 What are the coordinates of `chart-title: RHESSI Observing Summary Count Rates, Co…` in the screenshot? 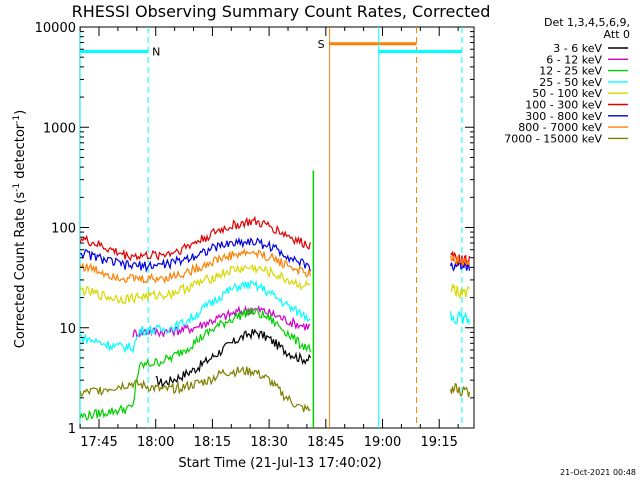 It's located at (281, 11).